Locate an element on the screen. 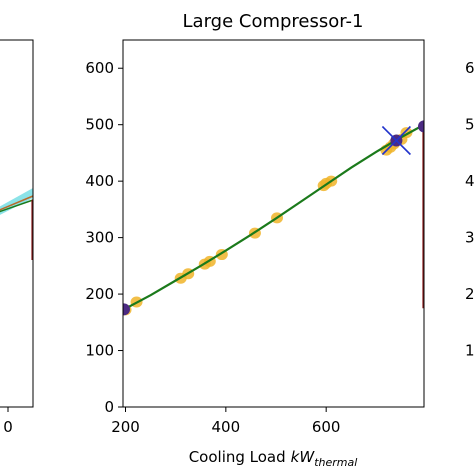 The height and width of the screenshot is (474, 474). x-tick-label: 200 is located at coordinates (125, 427).